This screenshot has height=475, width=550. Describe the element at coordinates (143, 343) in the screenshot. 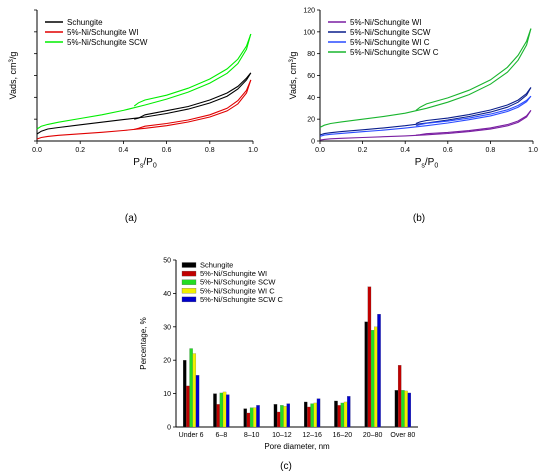

I see `y-axis-label: Percentage, %` at that location.